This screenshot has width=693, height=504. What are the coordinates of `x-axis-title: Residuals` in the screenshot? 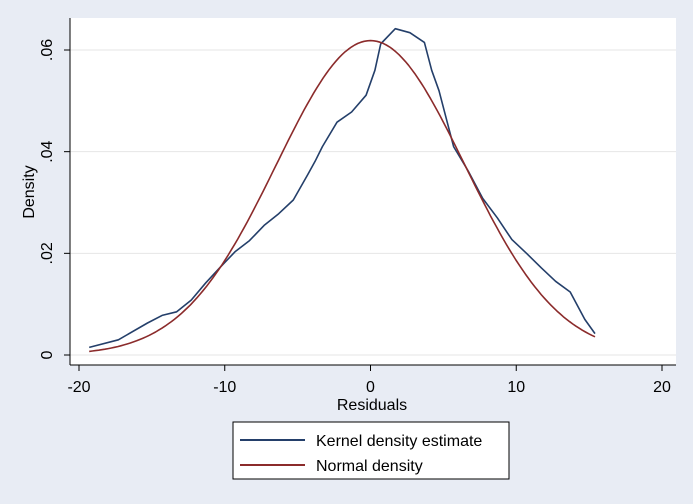 It's located at (372, 405).